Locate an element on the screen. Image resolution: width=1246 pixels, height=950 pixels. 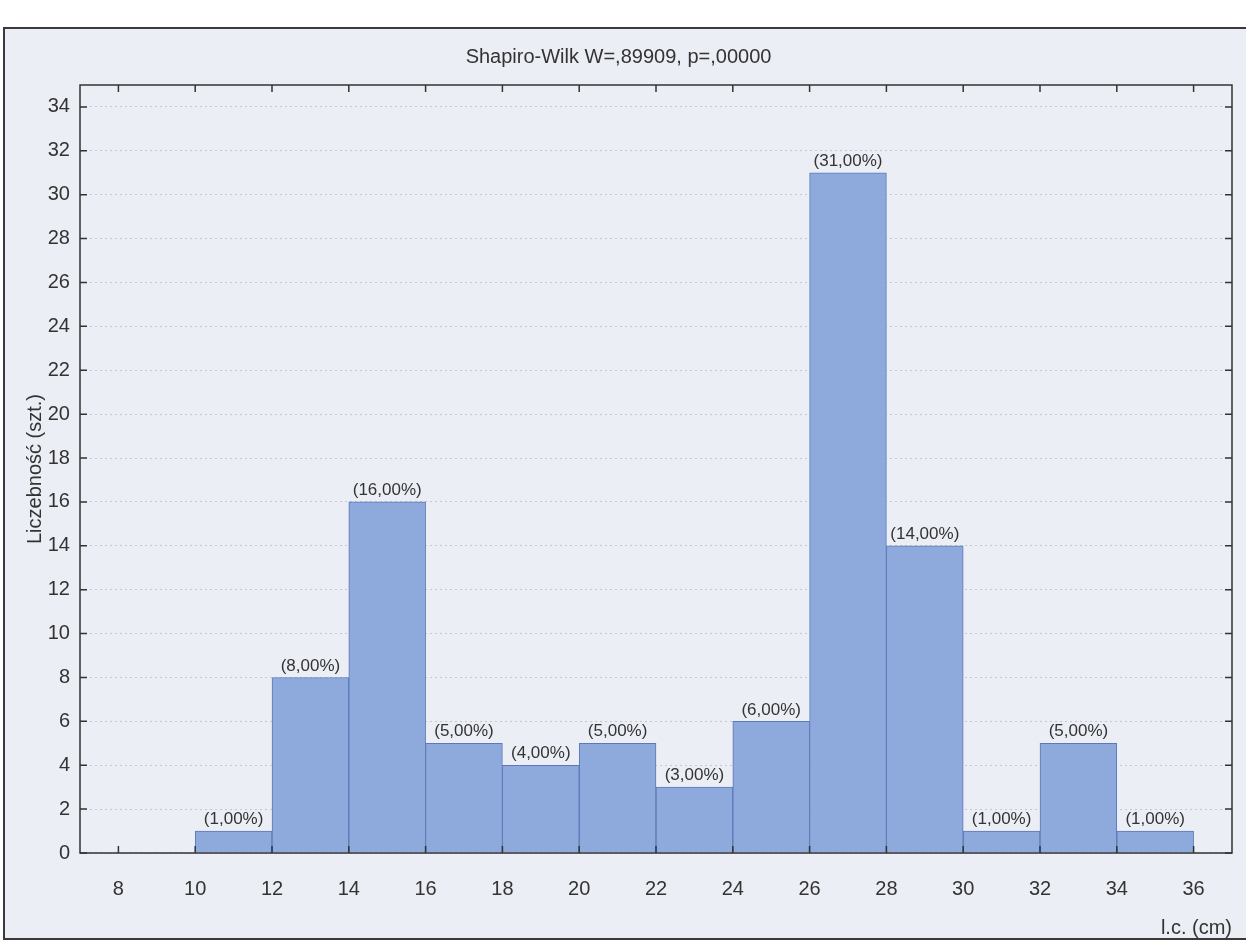
x-tick-label: 16 is located at coordinates (425, 887).